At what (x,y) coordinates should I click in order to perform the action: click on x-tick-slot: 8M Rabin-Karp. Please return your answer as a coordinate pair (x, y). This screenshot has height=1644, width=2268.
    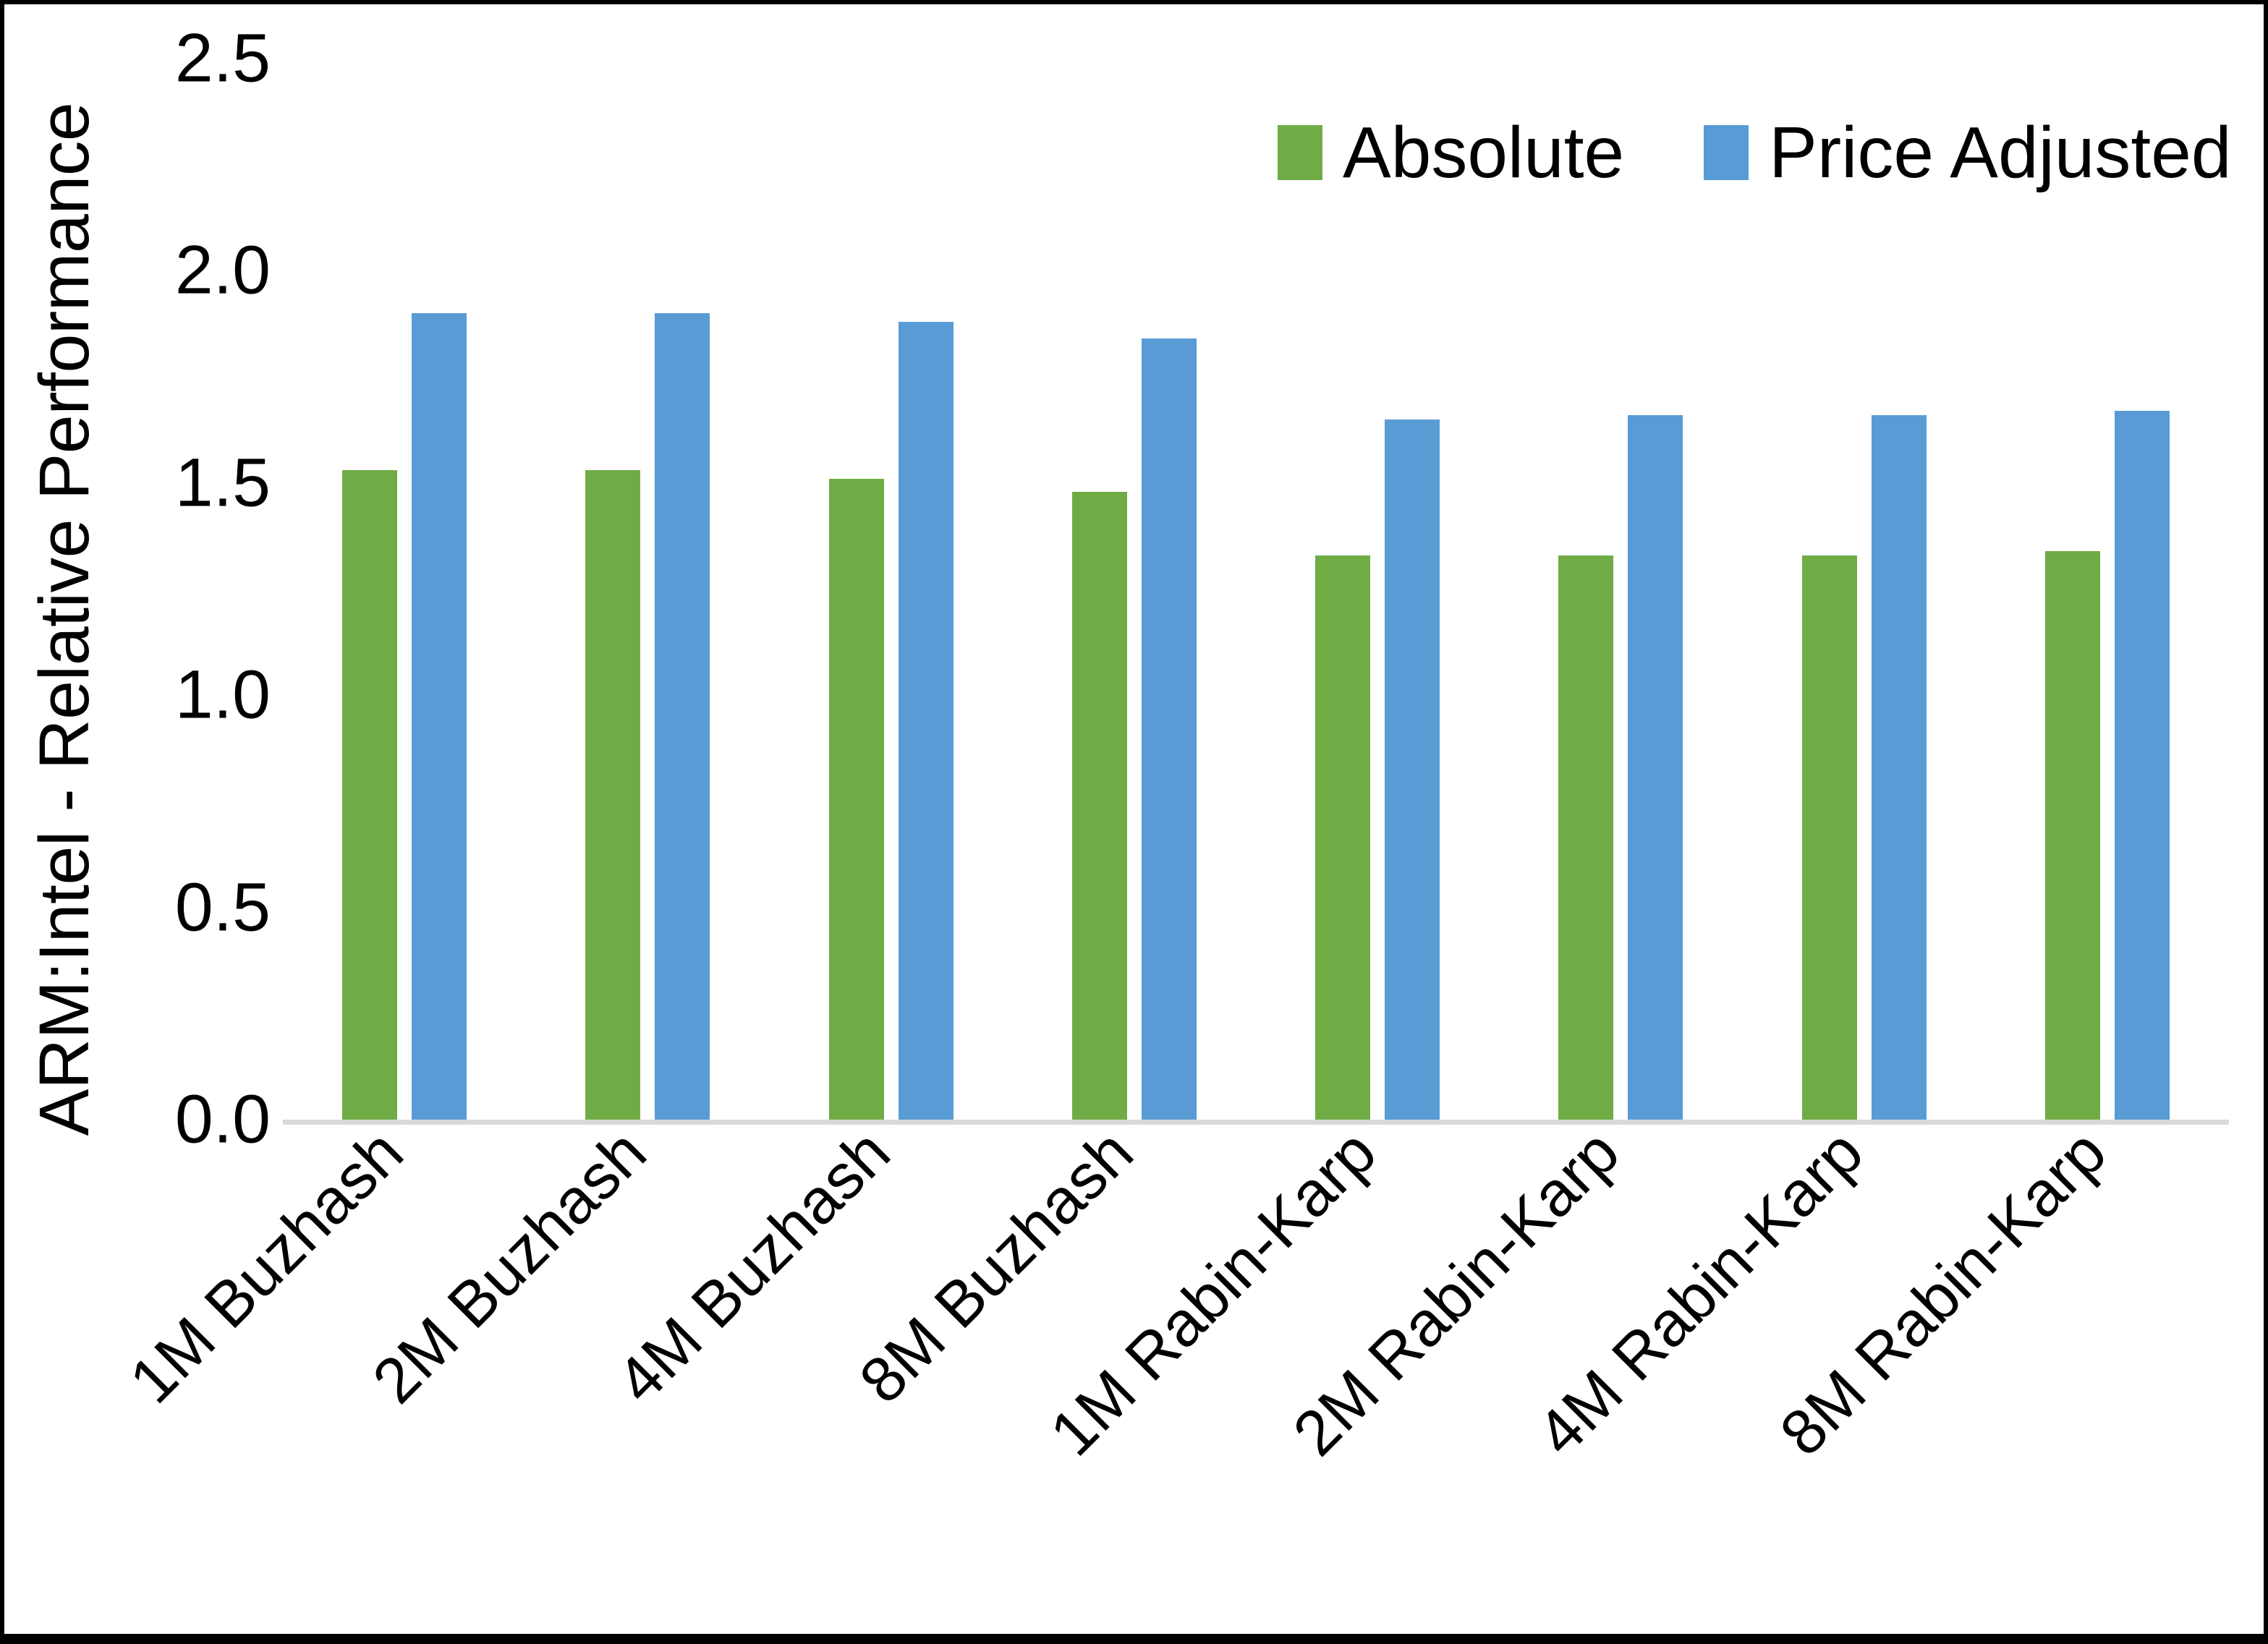
    Looking at the image, I should click on (1997, 1363).